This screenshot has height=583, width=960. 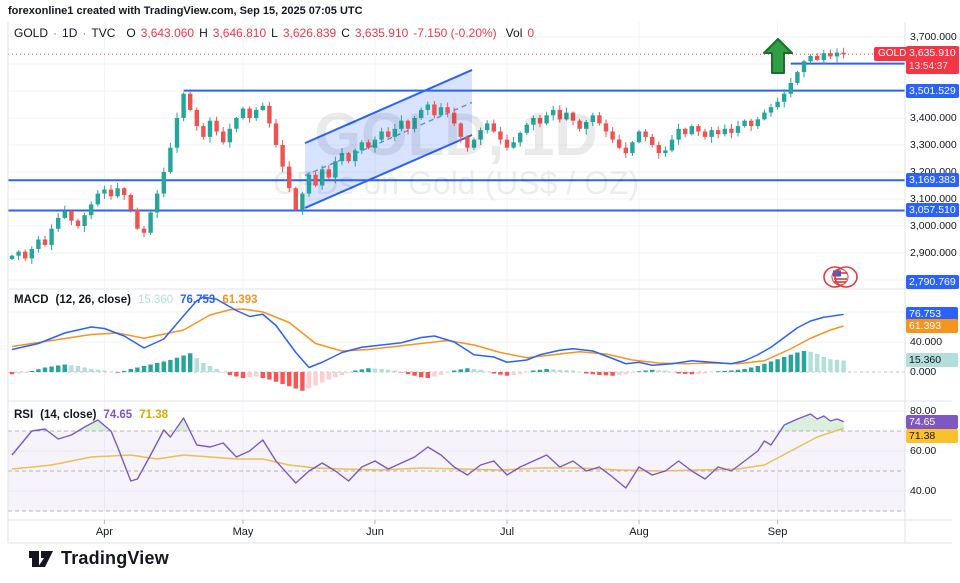 I want to click on us-flag-icon, so click(x=841, y=276).